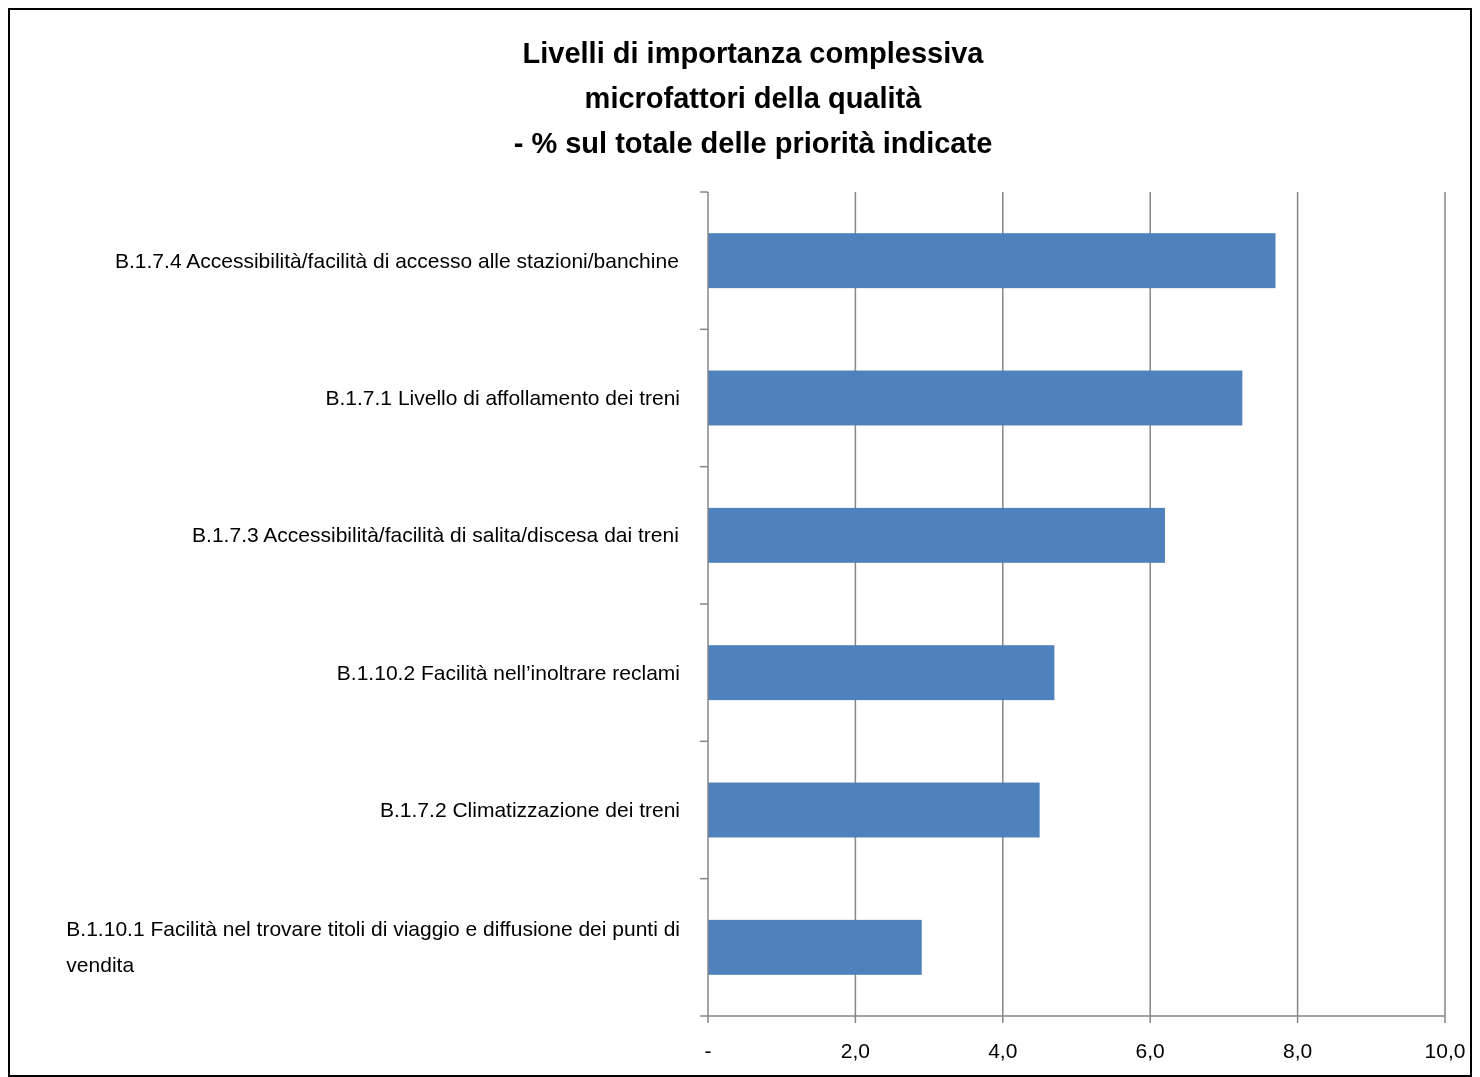 The image size is (1480, 1077). Describe the element at coordinates (508, 672) in the screenshot. I see `y-tick-label: B.1.10.2 Facilità nell’inoltrare reclami` at that location.